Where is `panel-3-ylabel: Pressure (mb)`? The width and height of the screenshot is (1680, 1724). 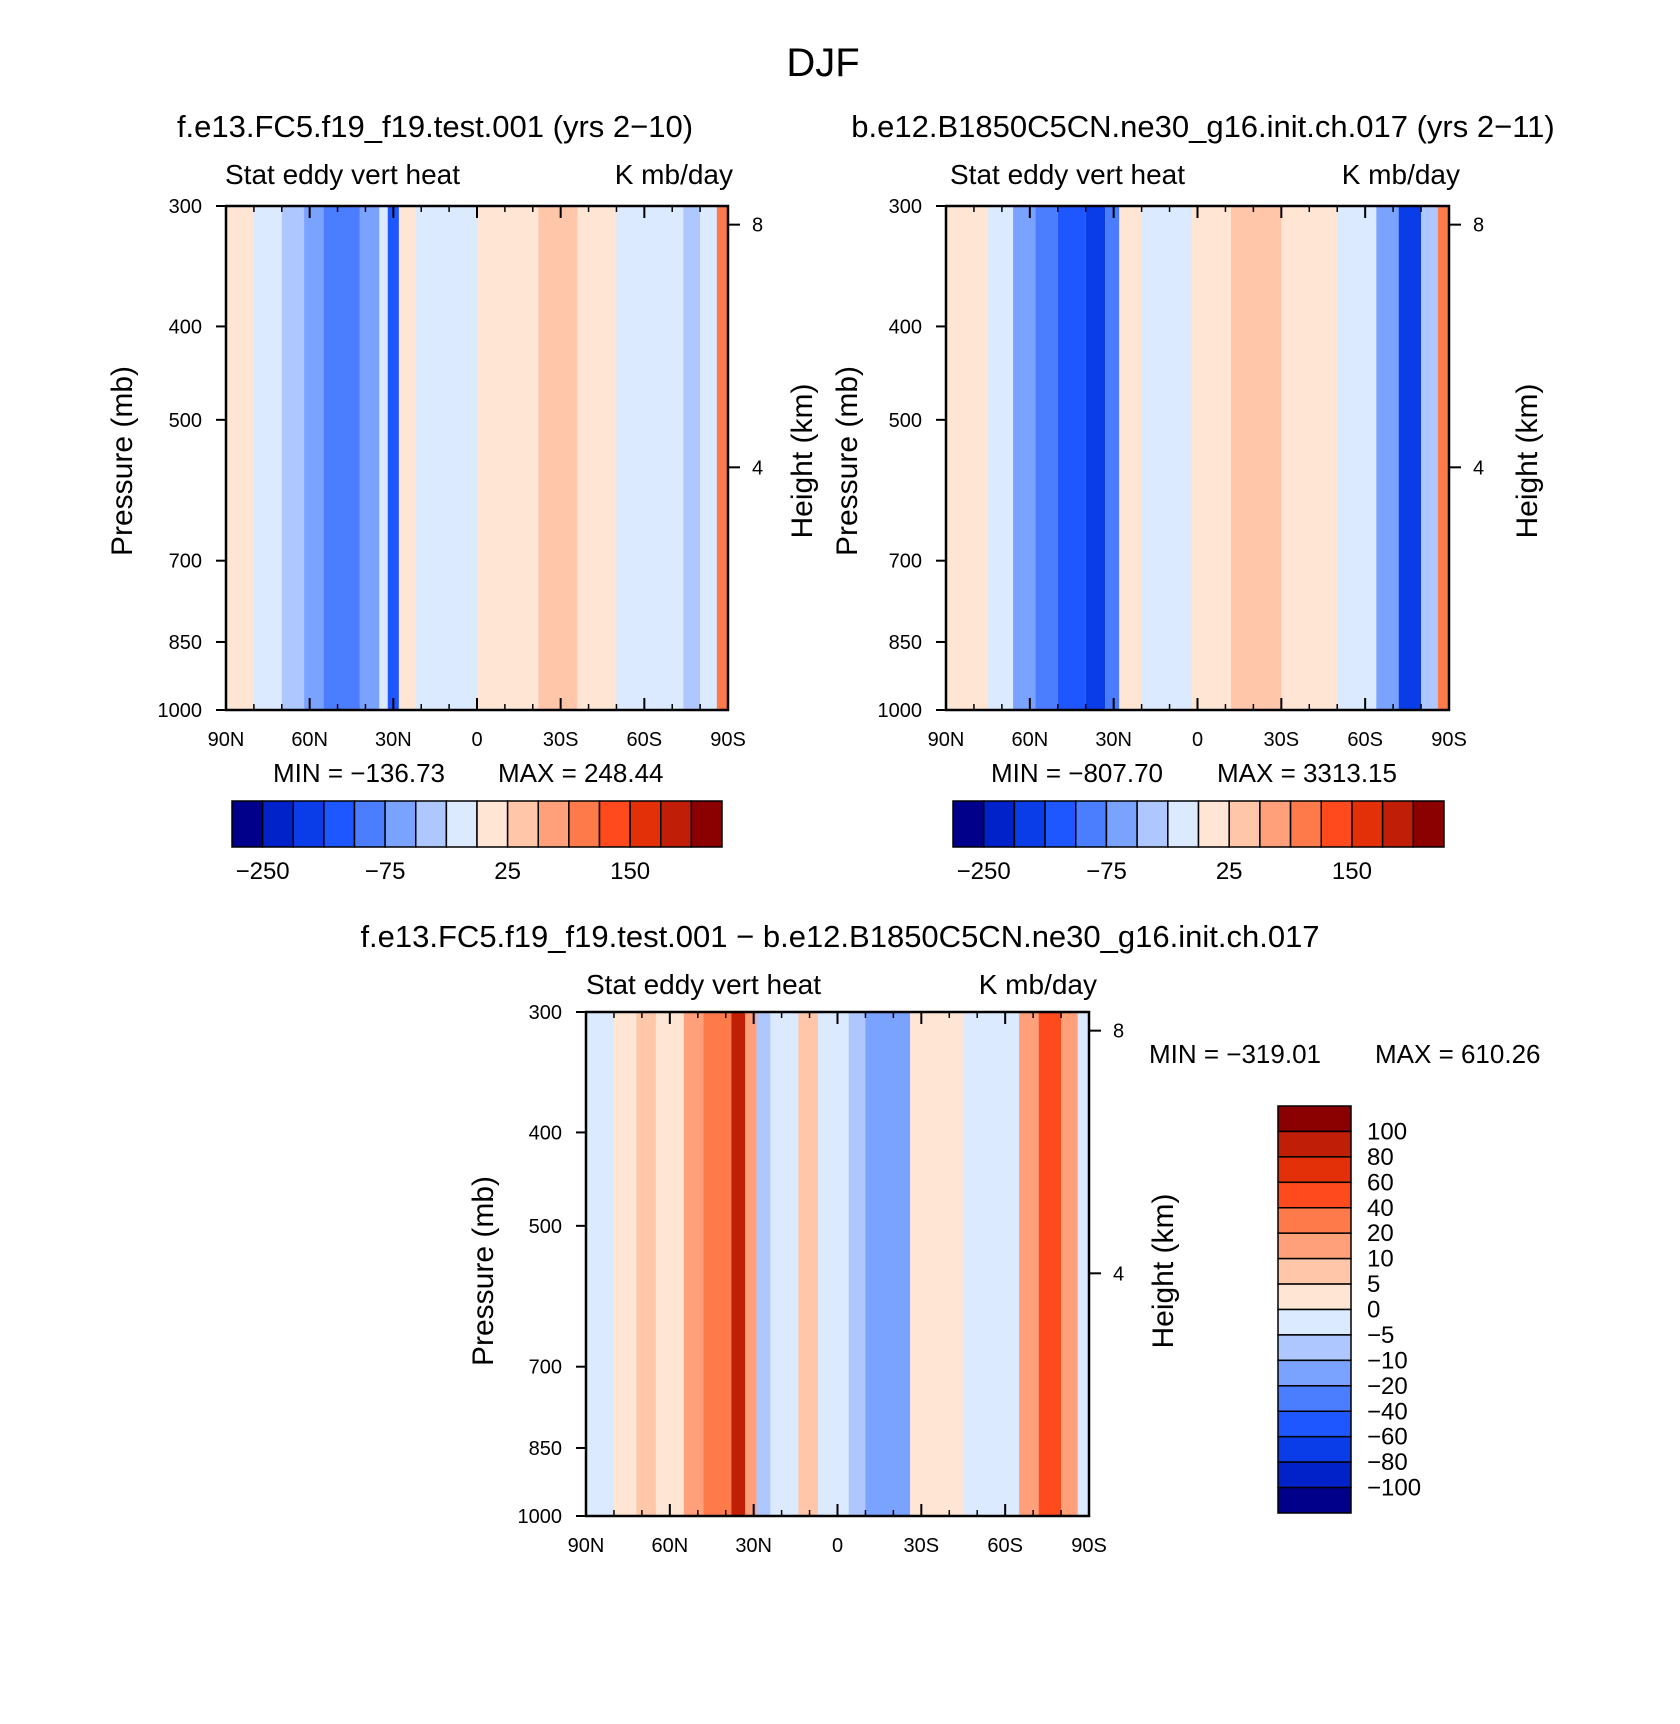
panel-3-ylabel: Pressure (mb) is located at coordinates (483, 1271).